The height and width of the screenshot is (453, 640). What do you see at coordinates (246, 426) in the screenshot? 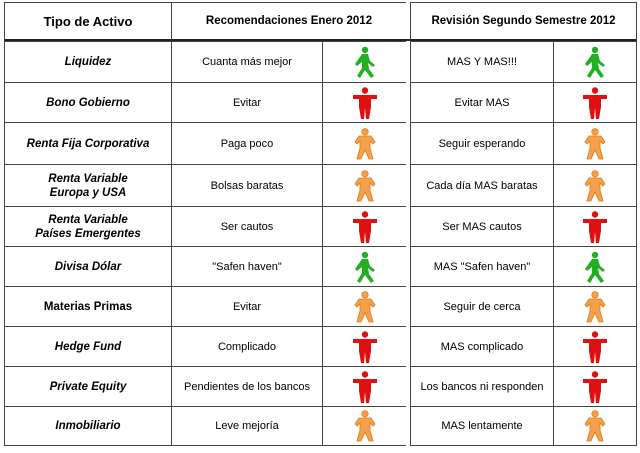
I see `recommendation-text-cell: Leve mejoría` at bounding box center [246, 426].